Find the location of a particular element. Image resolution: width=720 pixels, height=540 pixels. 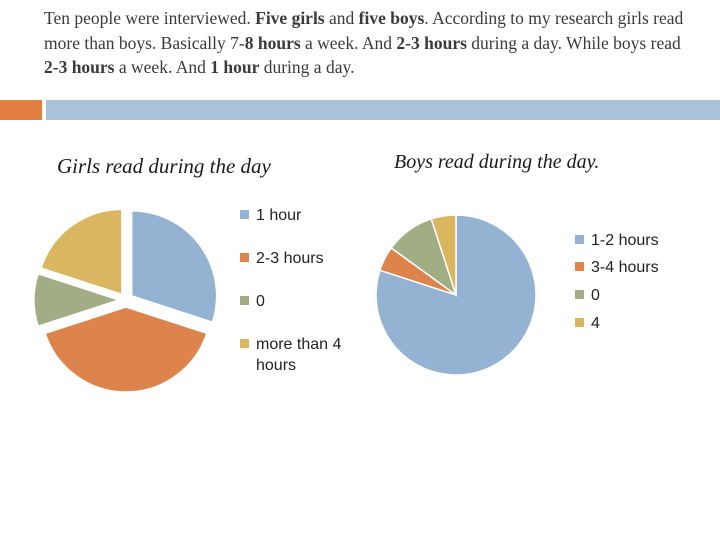

girls-chart-title: Girls read during the day is located at coordinates (164, 166).